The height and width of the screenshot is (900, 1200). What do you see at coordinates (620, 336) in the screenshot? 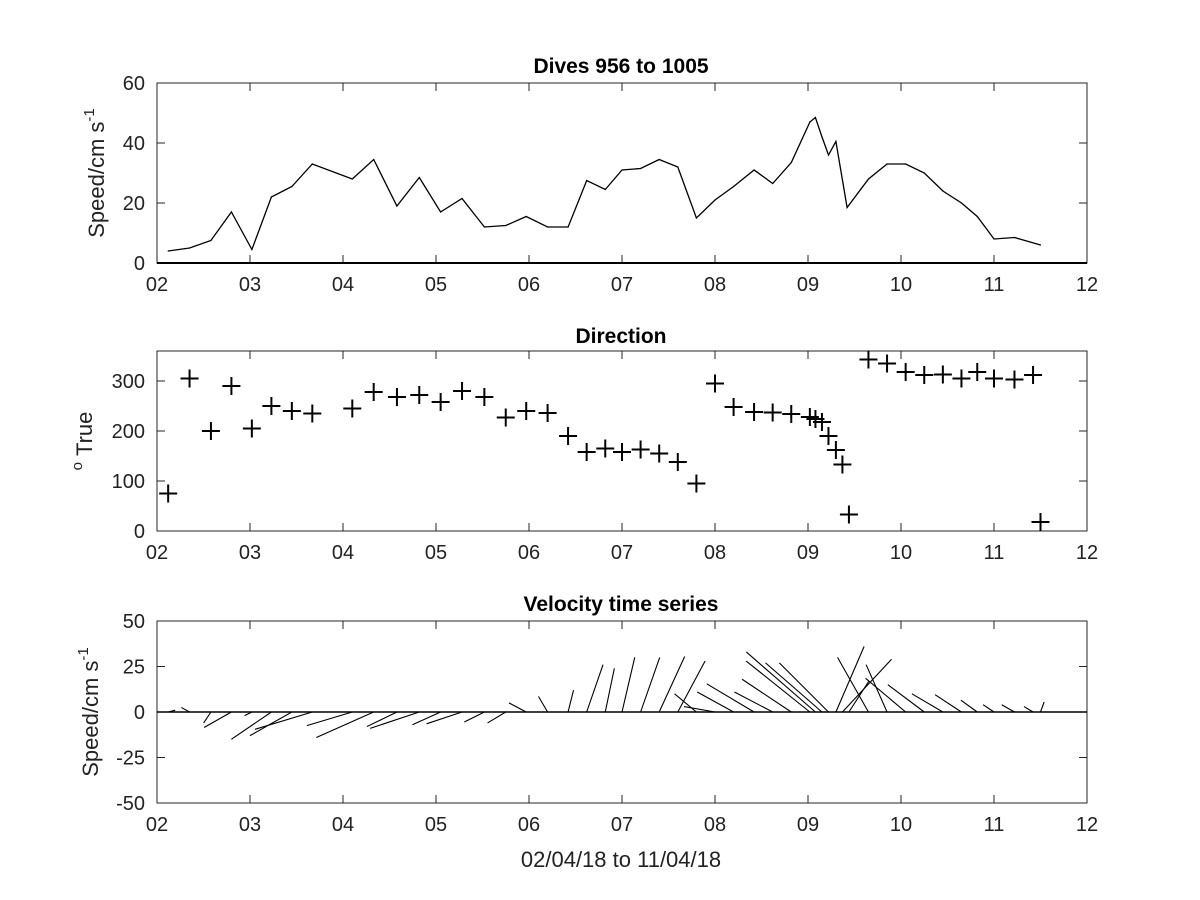
I see `direction-panel-title: Direction` at bounding box center [620, 336].